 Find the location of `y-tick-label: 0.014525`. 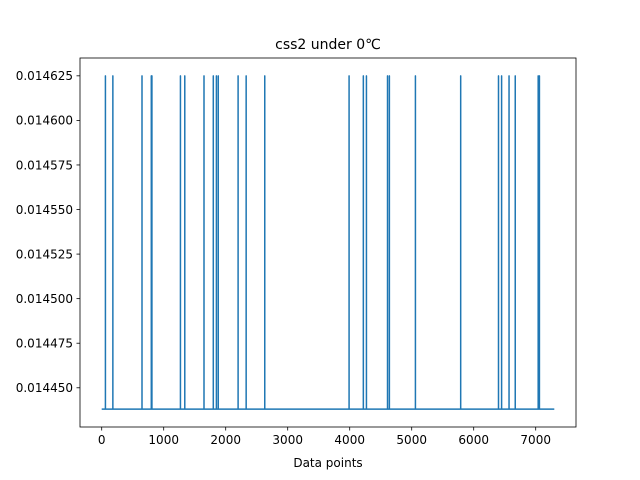

y-tick-label: 0.014525 is located at coordinates (44, 254).